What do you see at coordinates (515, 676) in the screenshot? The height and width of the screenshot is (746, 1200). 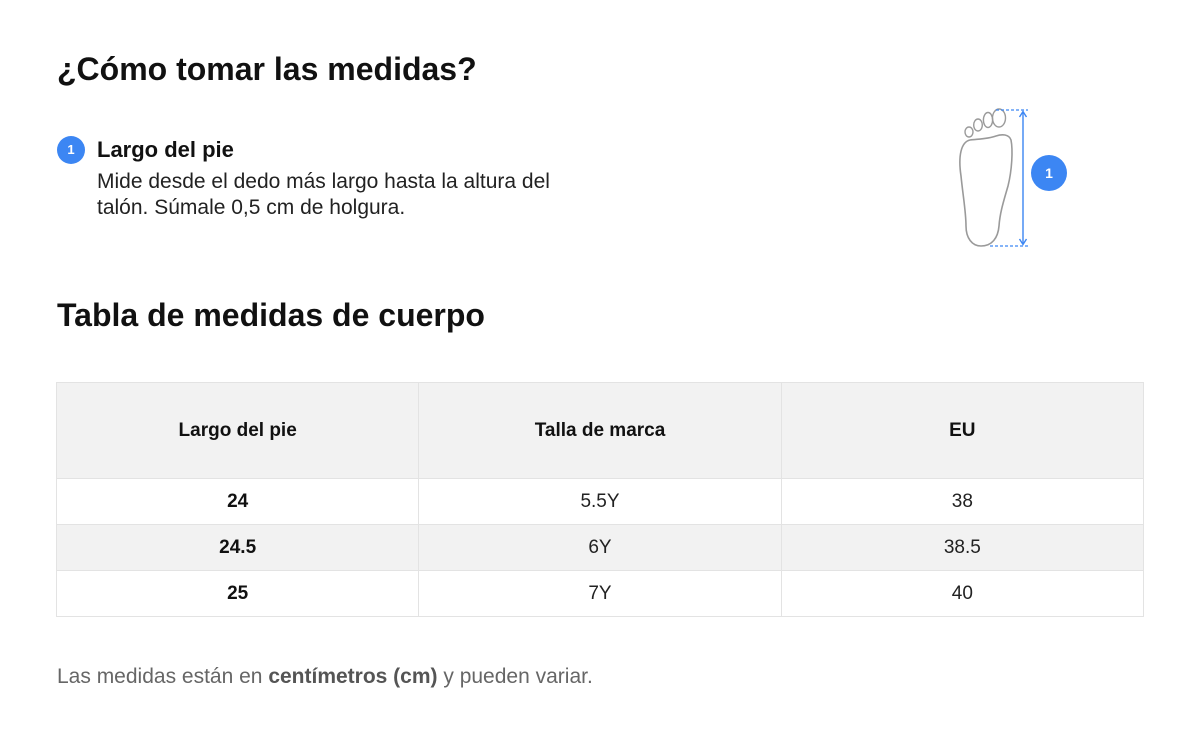 I see `note-suffix: y pueden variar.` at bounding box center [515, 676].